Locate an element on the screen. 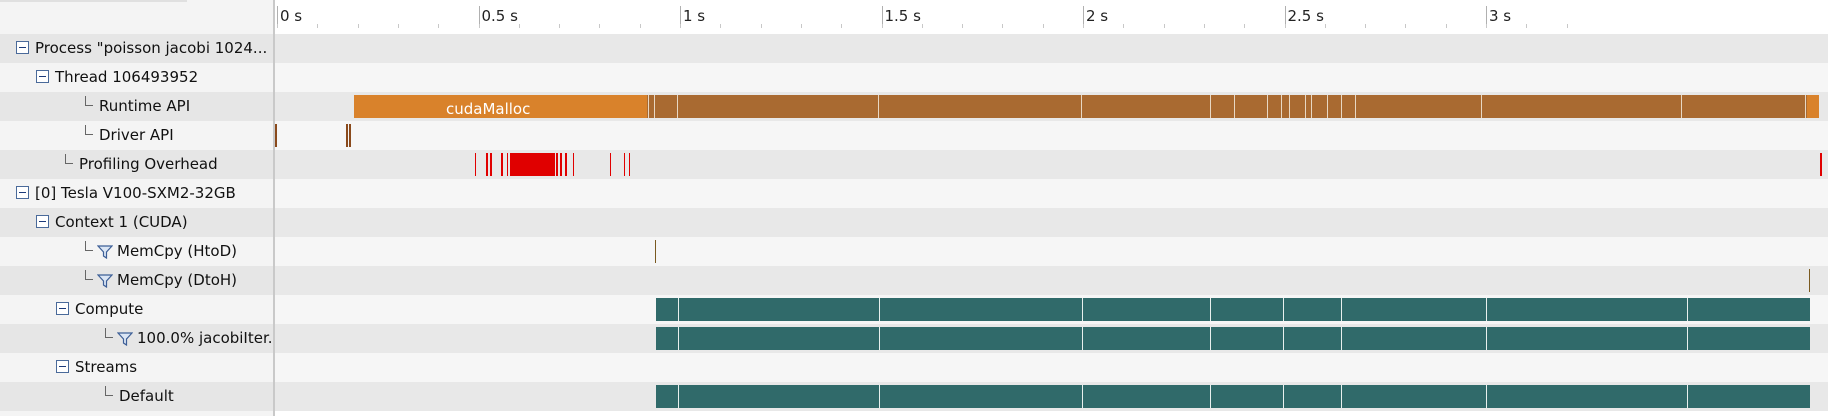 The height and width of the screenshot is (416, 1828). compute-kernel-bar is located at coordinates (1233, 309).